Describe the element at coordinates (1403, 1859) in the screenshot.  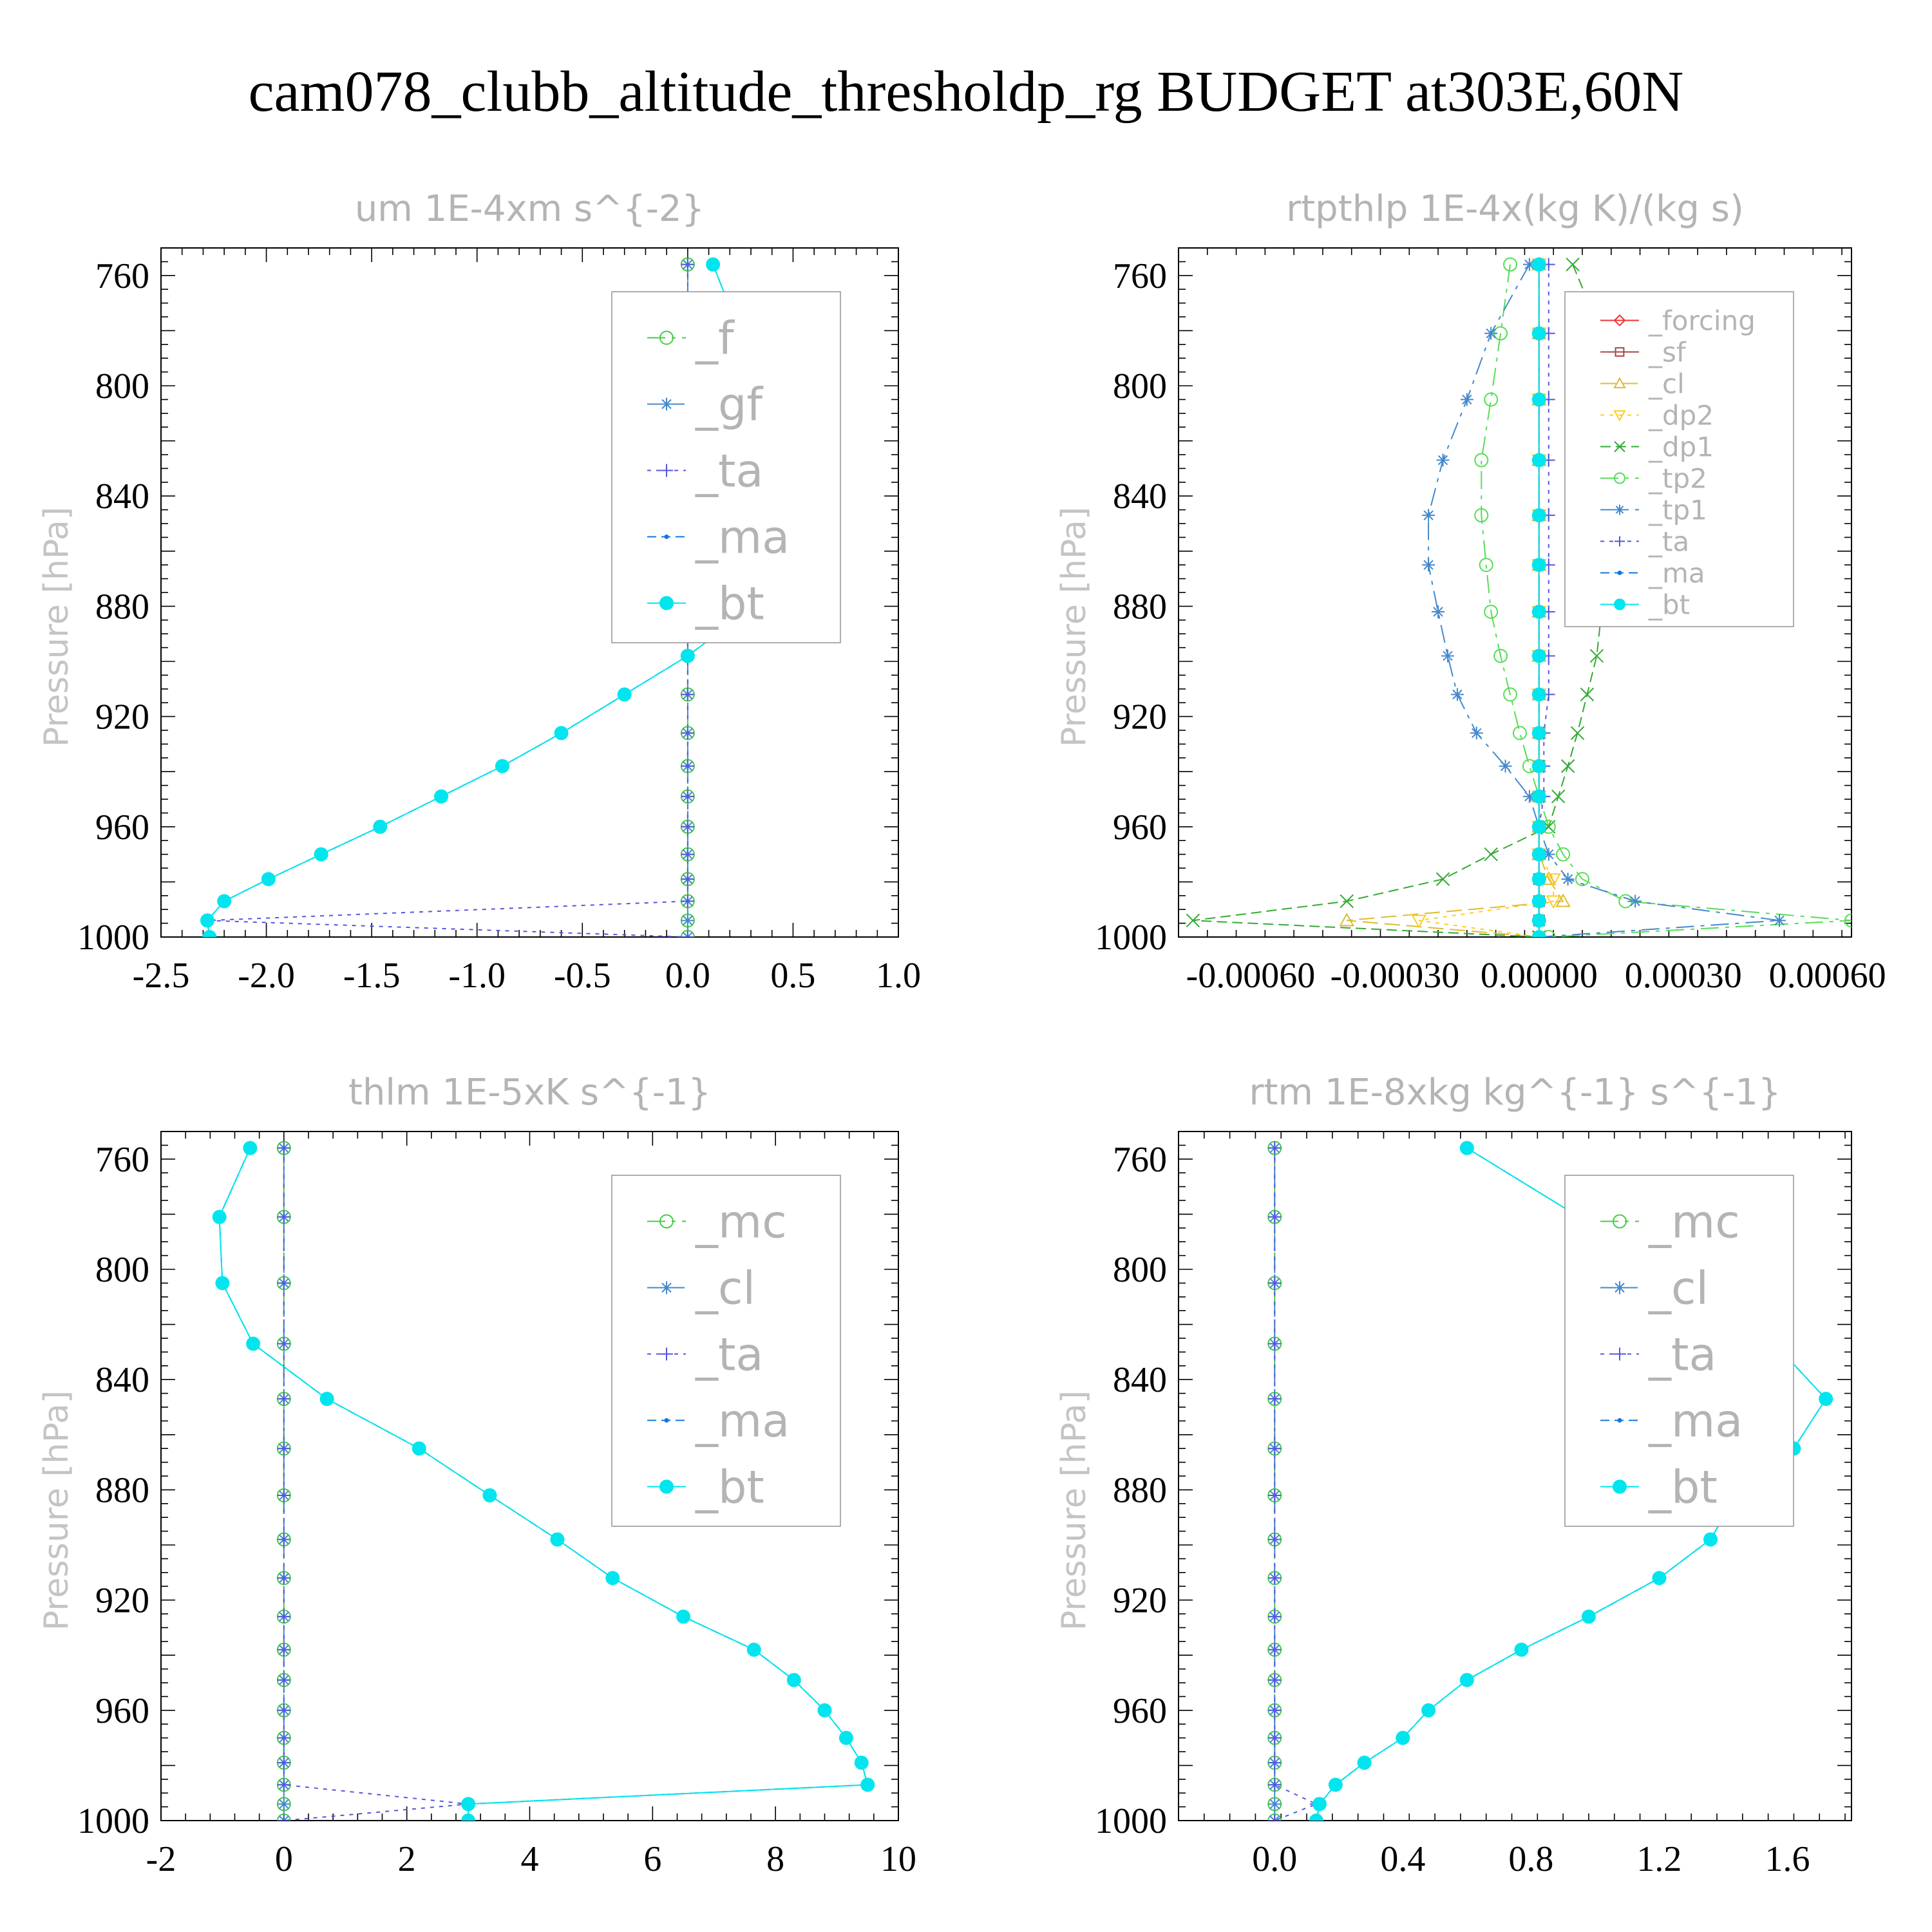
I see `x-tick-label: 0.4` at that location.